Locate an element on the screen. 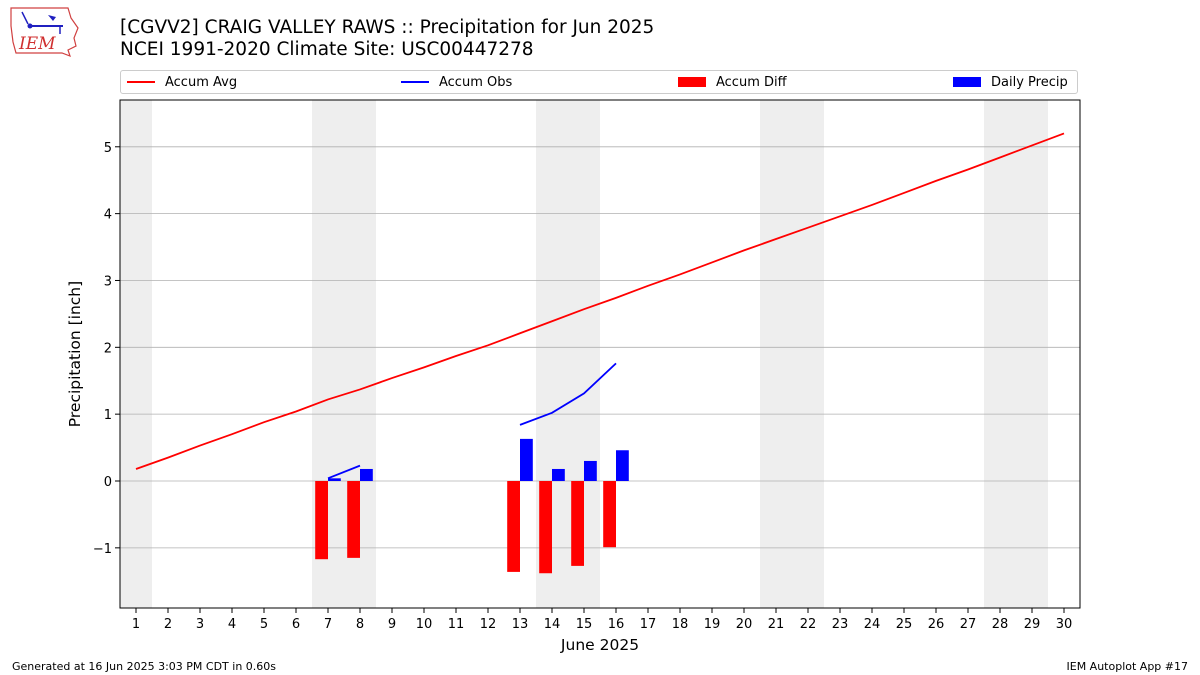 This screenshot has height=675, width=1200. legend-swatch-daily-precip is located at coordinates (967, 82).